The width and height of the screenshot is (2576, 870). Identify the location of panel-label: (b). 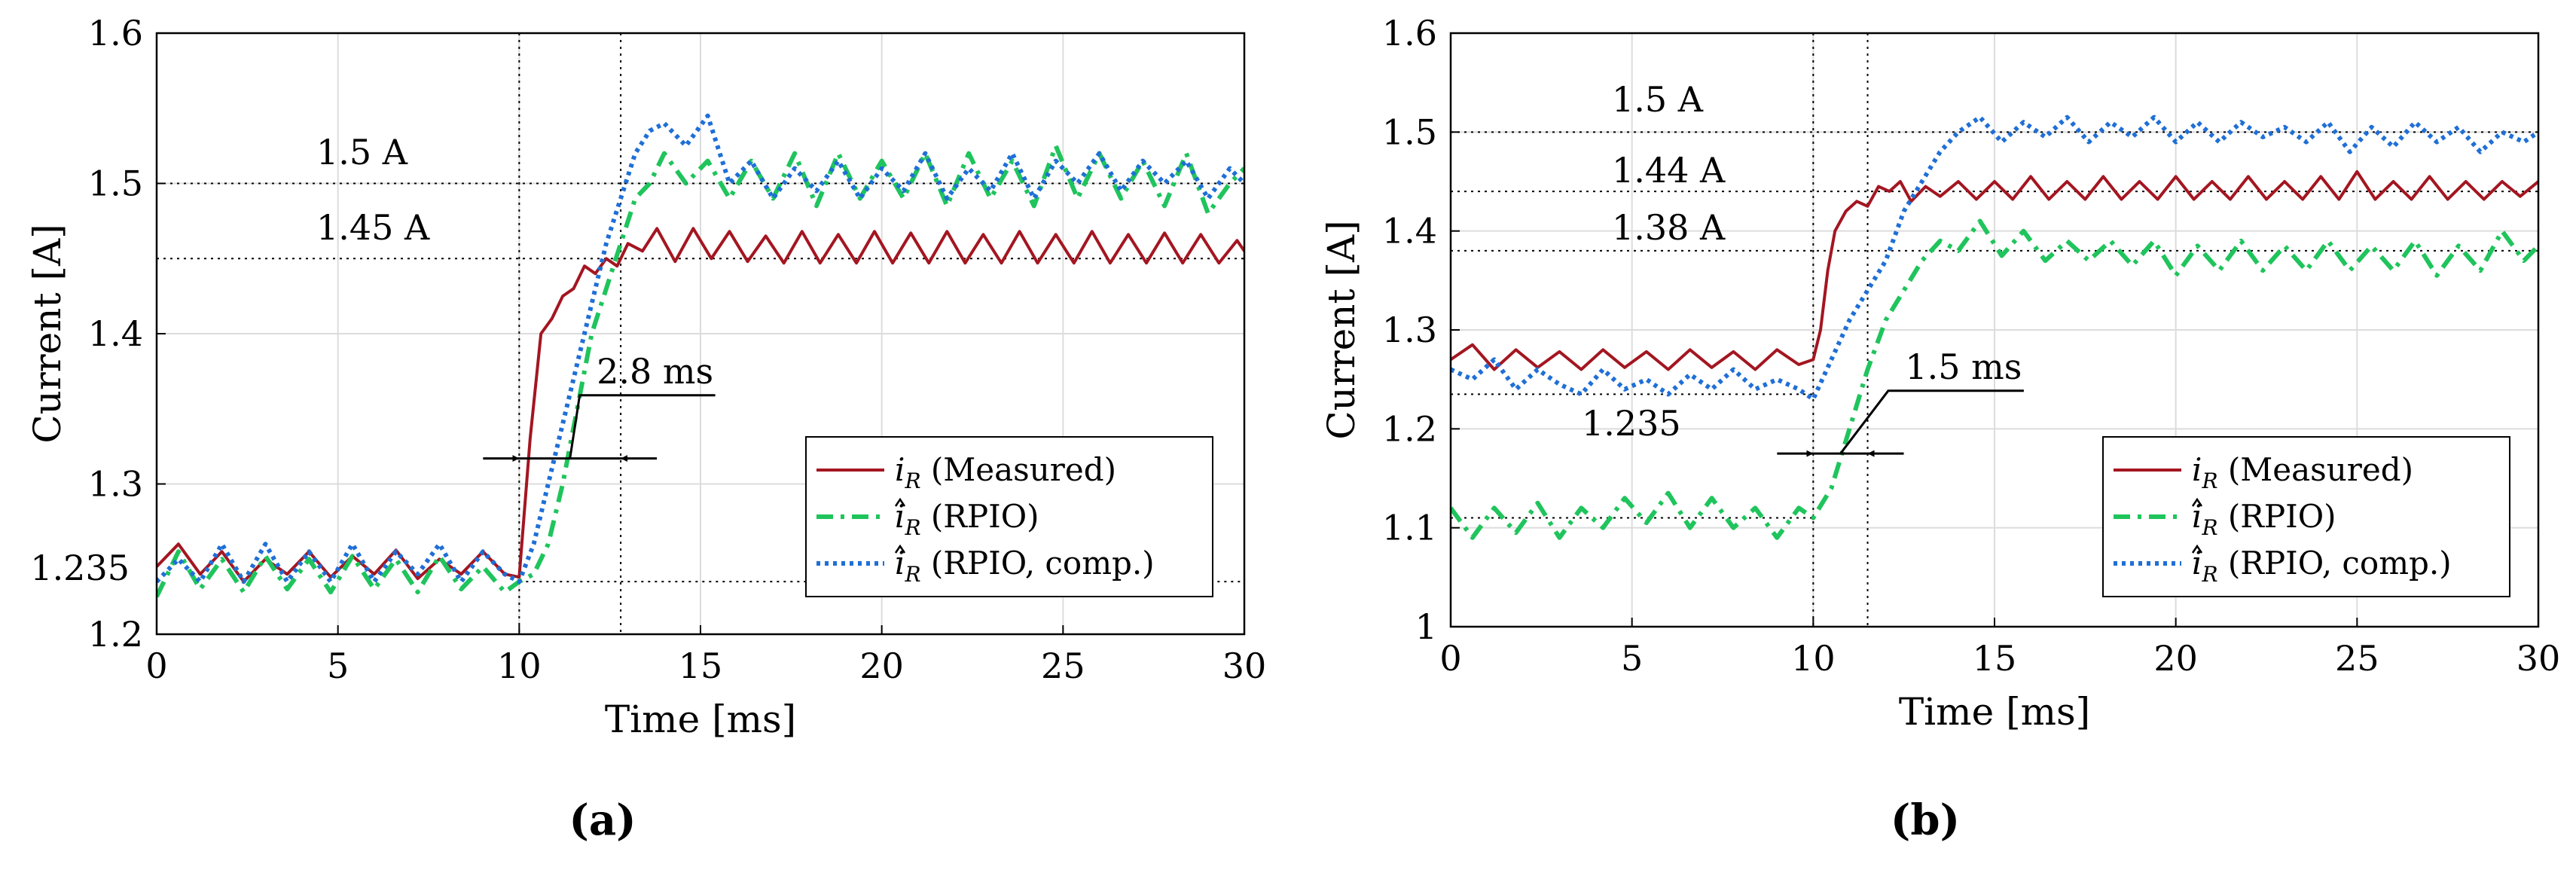
(1926, 820).